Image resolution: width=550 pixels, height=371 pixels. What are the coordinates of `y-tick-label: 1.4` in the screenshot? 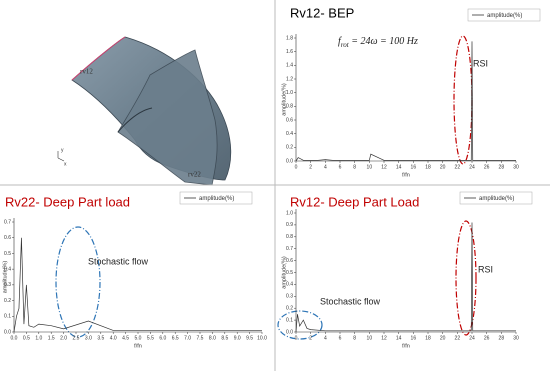 It's located at (289, 66).